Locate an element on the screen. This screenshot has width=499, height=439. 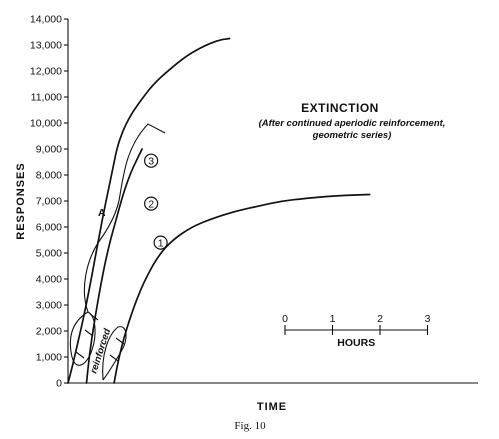
y-tick-label: 11,000 is located at coordinates (46, 98).